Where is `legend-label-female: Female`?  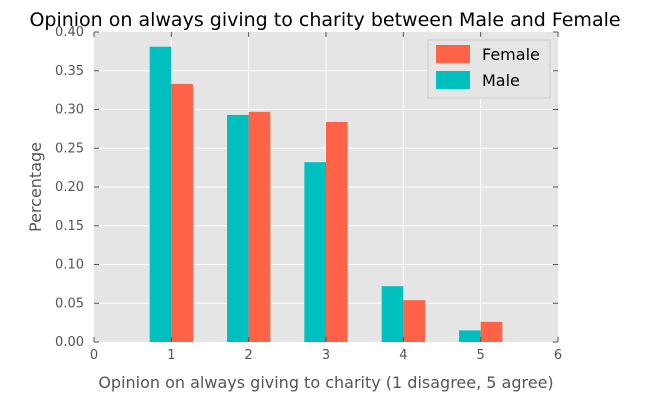 legend-label-female: Female is located at coordinates (511, 54).